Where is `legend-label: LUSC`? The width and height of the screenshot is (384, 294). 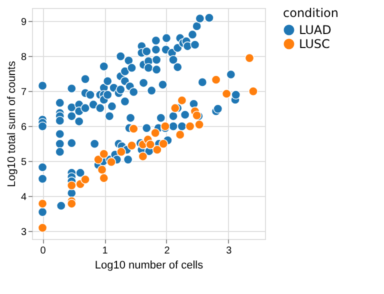 legend-label: LUSC is located at coordinates (314, 44).